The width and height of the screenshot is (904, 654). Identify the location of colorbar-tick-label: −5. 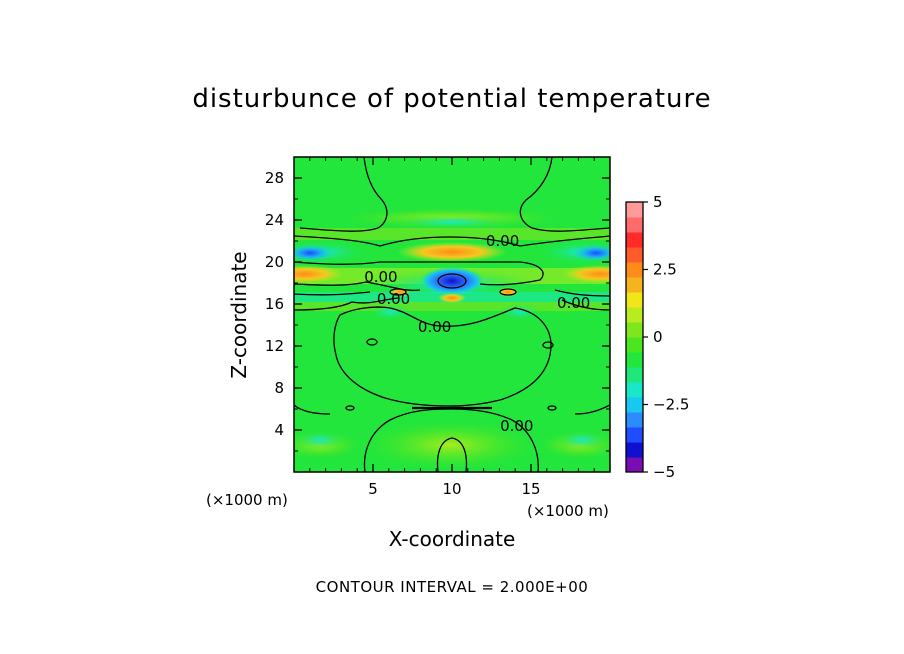
(664, 472).